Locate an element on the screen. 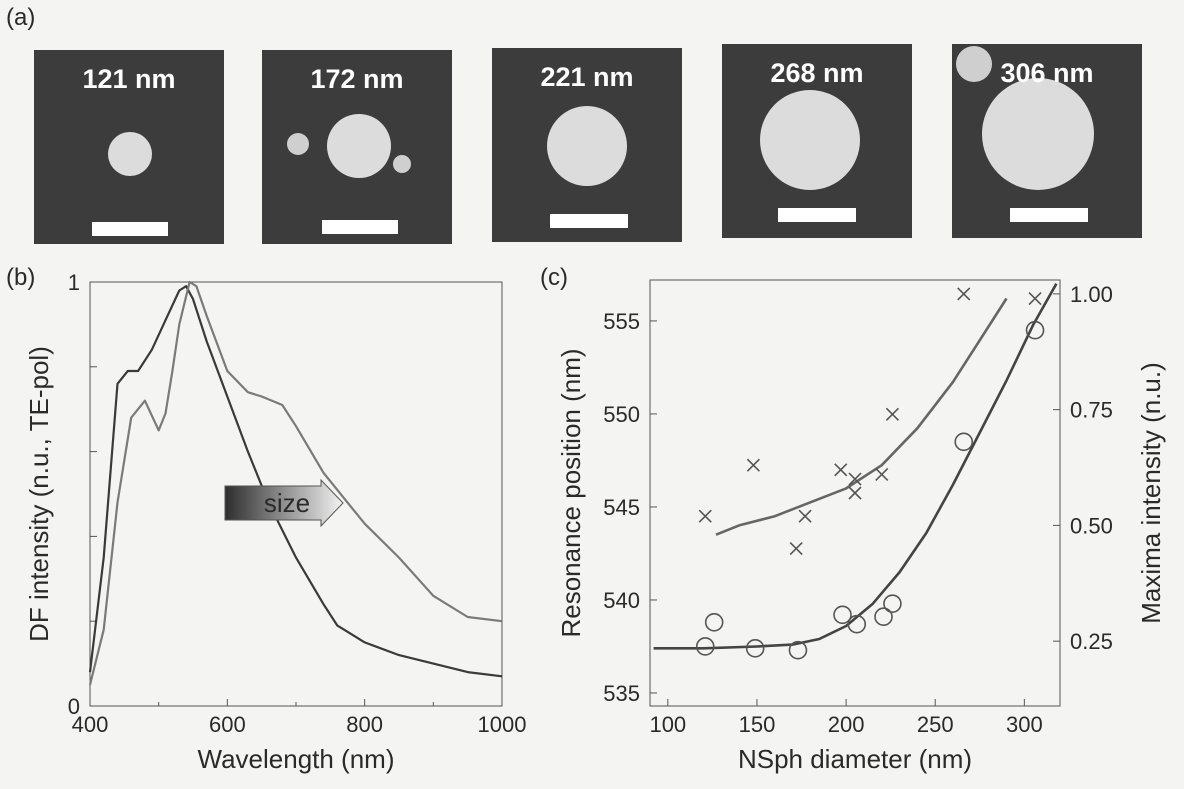 This screenshot has width=1184, height=789. y-tick-label: 535 is located at coordinates (621, 693).